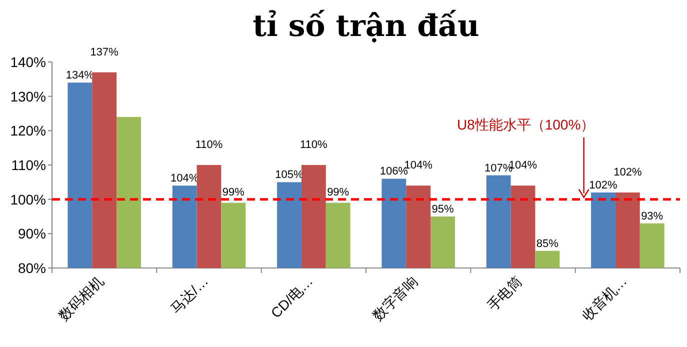 Image resolution: width=687 pixels, height=347 pixels. I want to click on y-tick-label: 110%, so click(28, 165).